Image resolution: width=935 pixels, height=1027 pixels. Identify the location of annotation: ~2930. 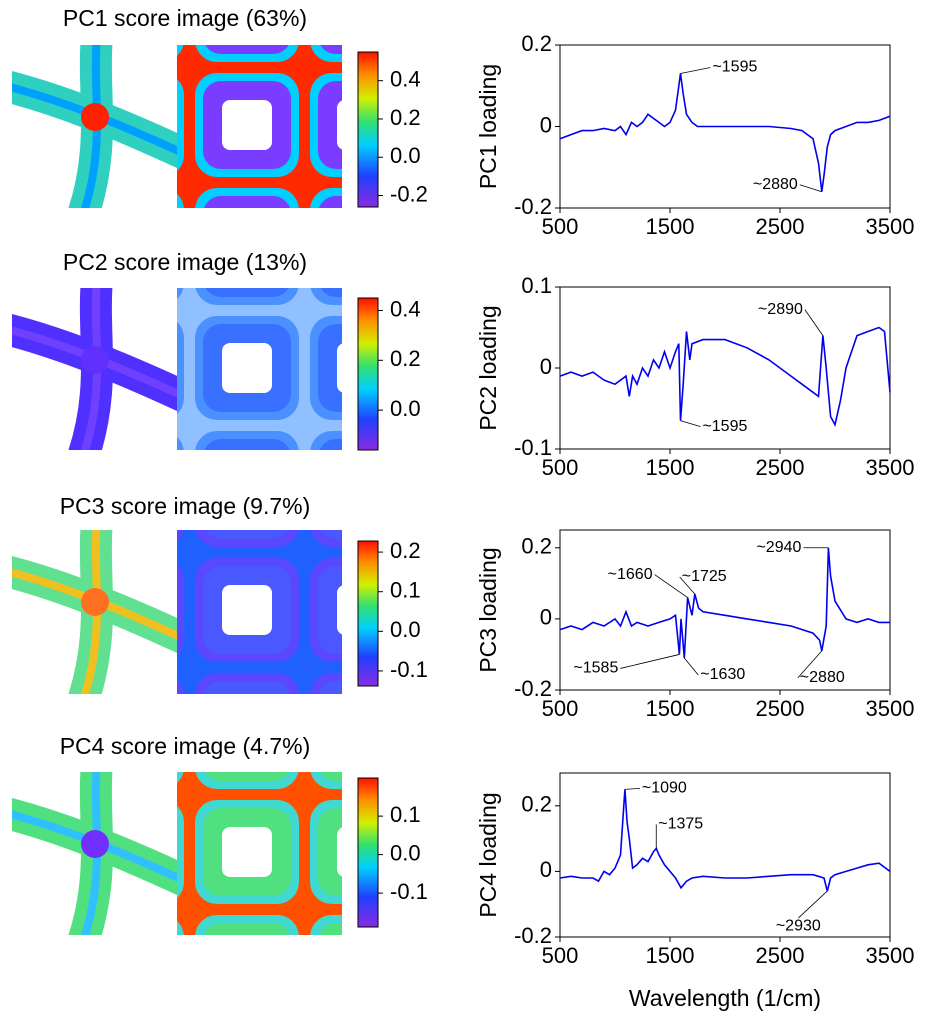
(798, 925).